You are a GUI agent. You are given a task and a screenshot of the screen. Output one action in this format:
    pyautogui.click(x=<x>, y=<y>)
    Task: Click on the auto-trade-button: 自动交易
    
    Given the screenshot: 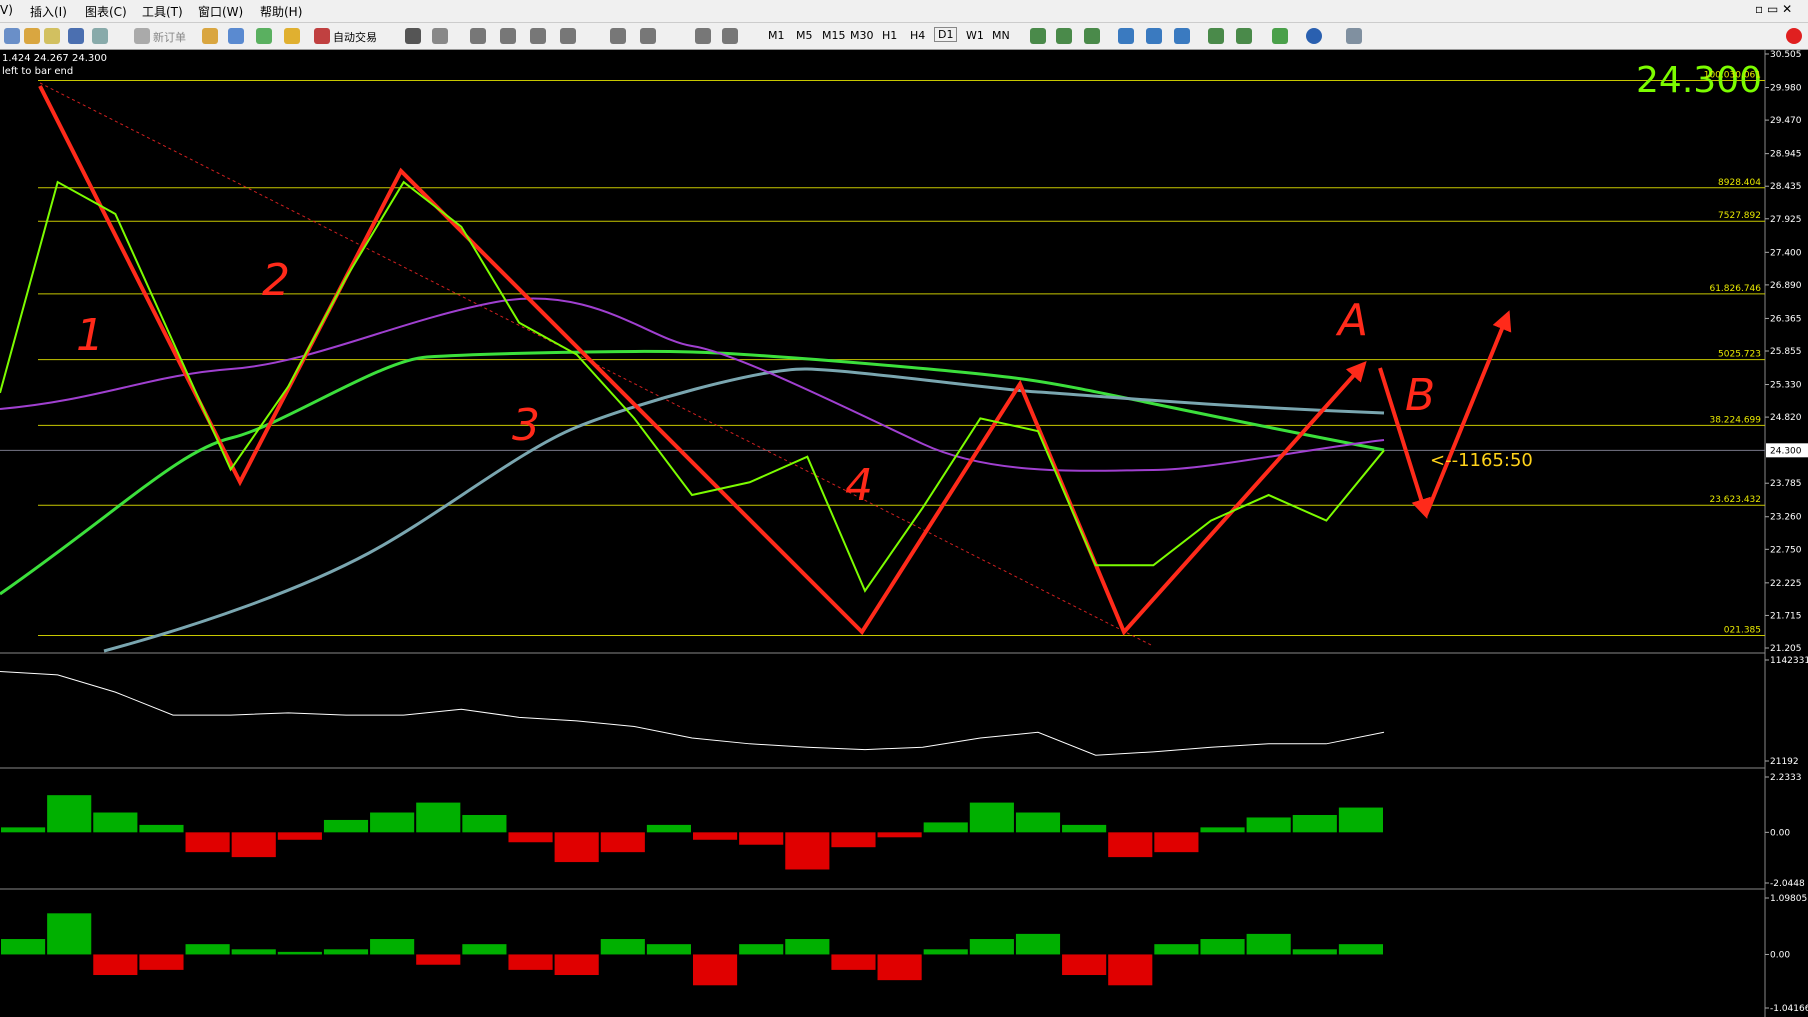 What is the action you would take?
    pyautogui.click(x=355, y=37)
    